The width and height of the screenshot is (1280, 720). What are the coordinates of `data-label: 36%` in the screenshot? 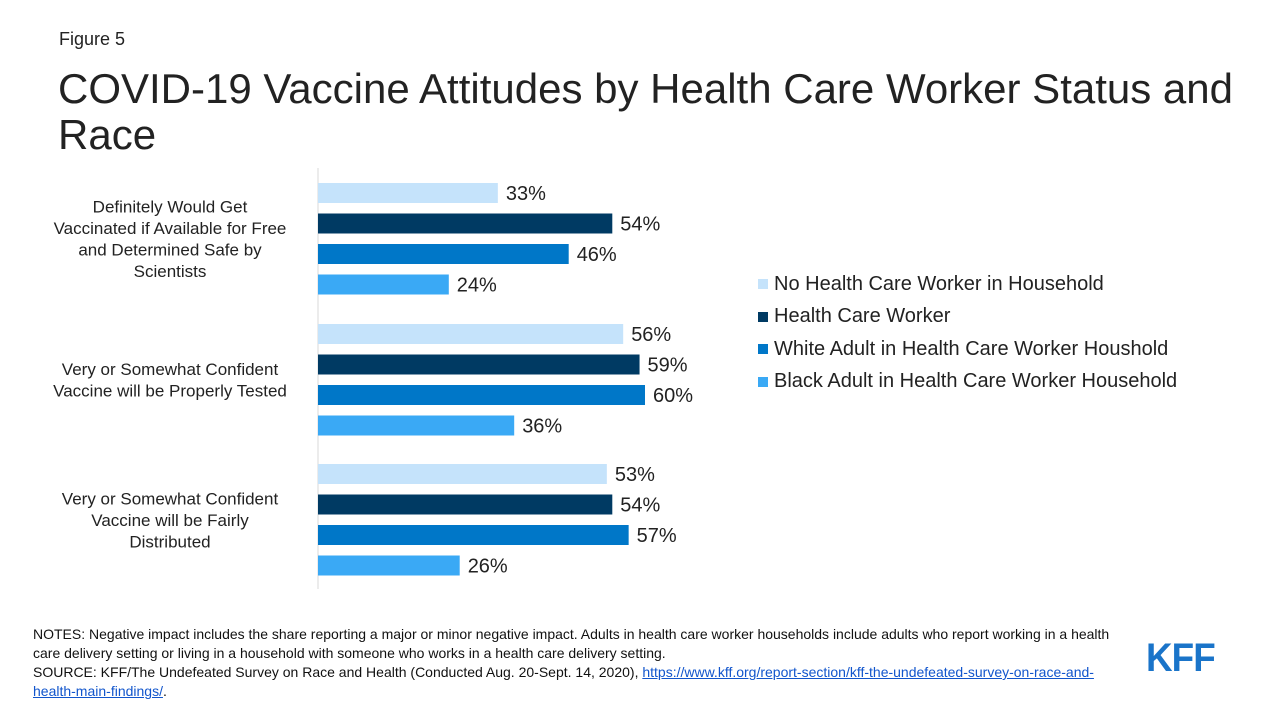 It's located at (542, 427).